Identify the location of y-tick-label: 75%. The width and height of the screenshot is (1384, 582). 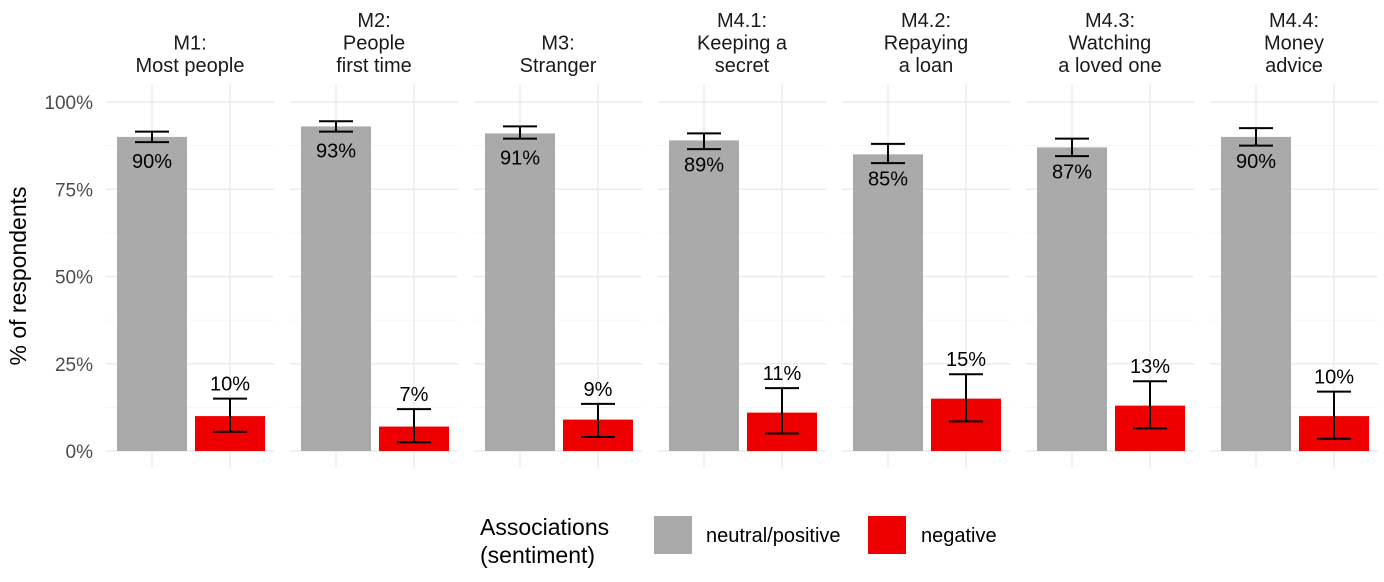
(74, 190).